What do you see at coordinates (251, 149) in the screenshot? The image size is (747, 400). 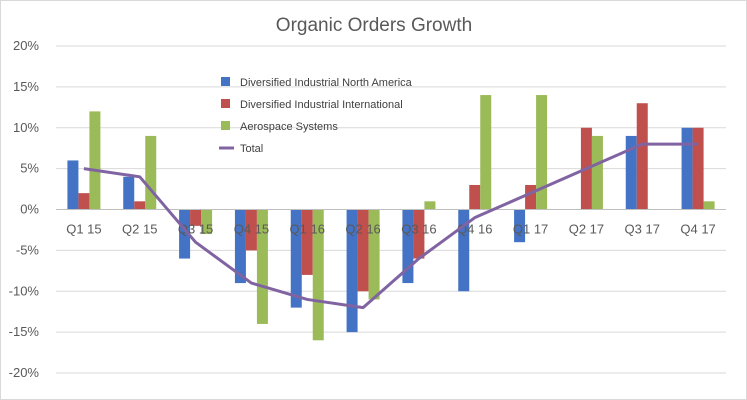 I see `legend-label: Total` at bounding box center [251, 149].